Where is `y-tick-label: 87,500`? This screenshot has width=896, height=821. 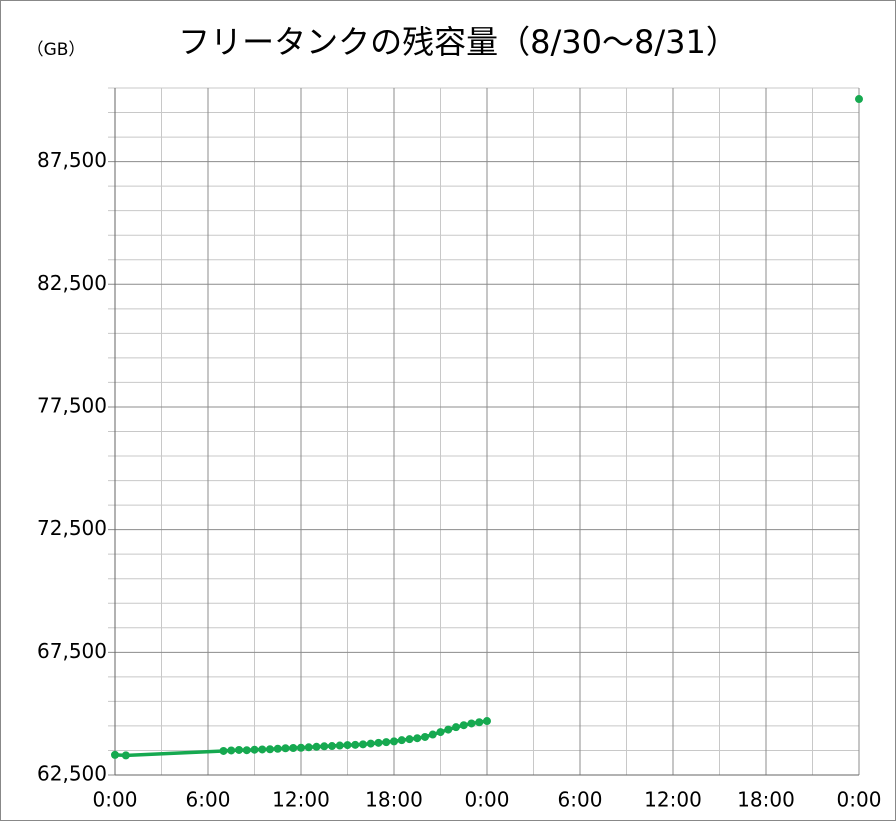
y-tick-label: 87,500 is located at coordinates (72, 160).